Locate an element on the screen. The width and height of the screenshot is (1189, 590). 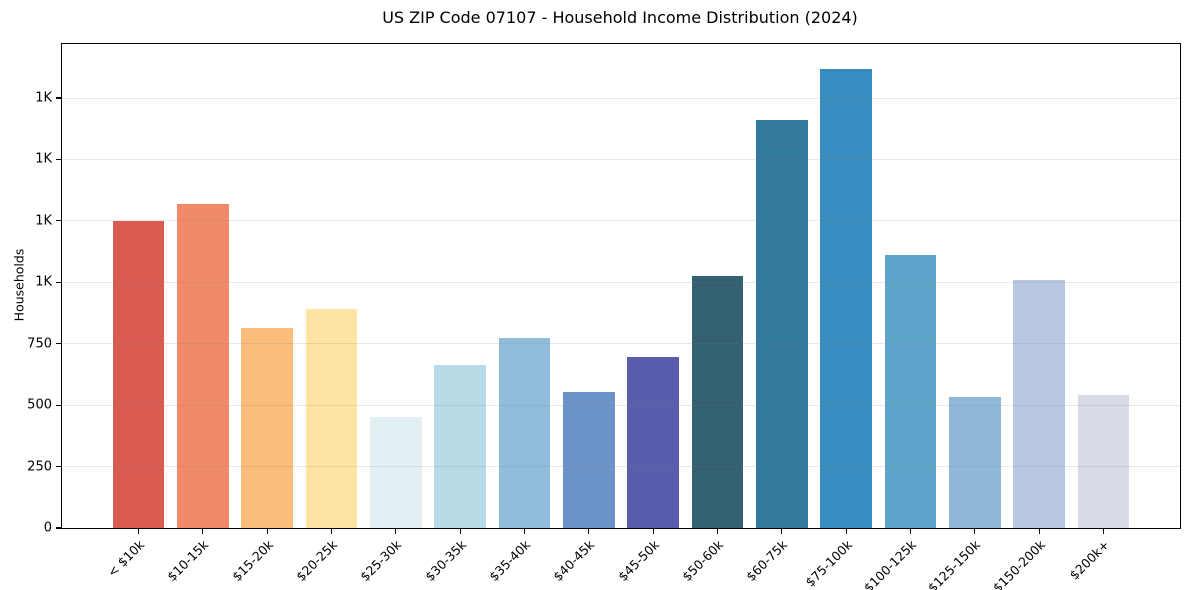
y-axis-title: Households is located at coordinates (19, 285).